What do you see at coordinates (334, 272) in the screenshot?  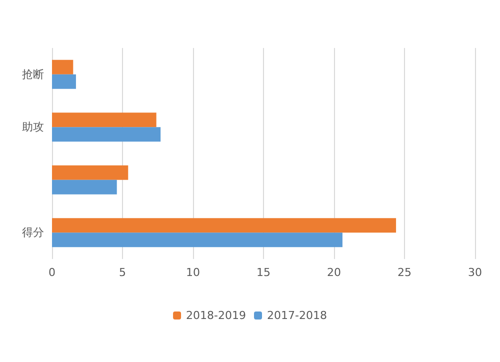 I see `x-tick-label: 20` at bounding box center [334, 272].